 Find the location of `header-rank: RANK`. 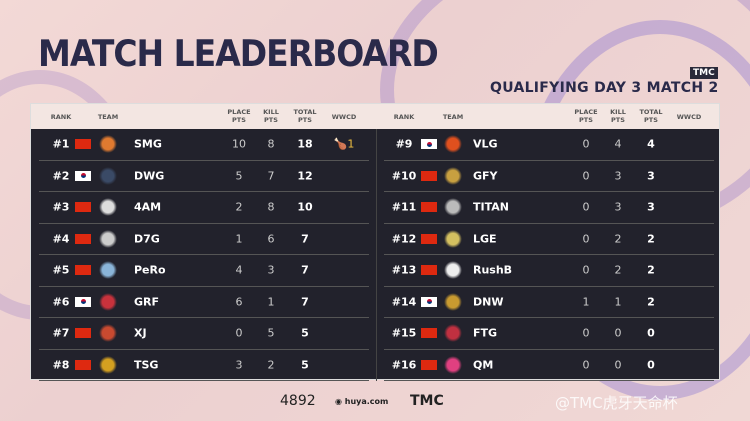

header-rank: RANK is located at coordinates (404, 117).